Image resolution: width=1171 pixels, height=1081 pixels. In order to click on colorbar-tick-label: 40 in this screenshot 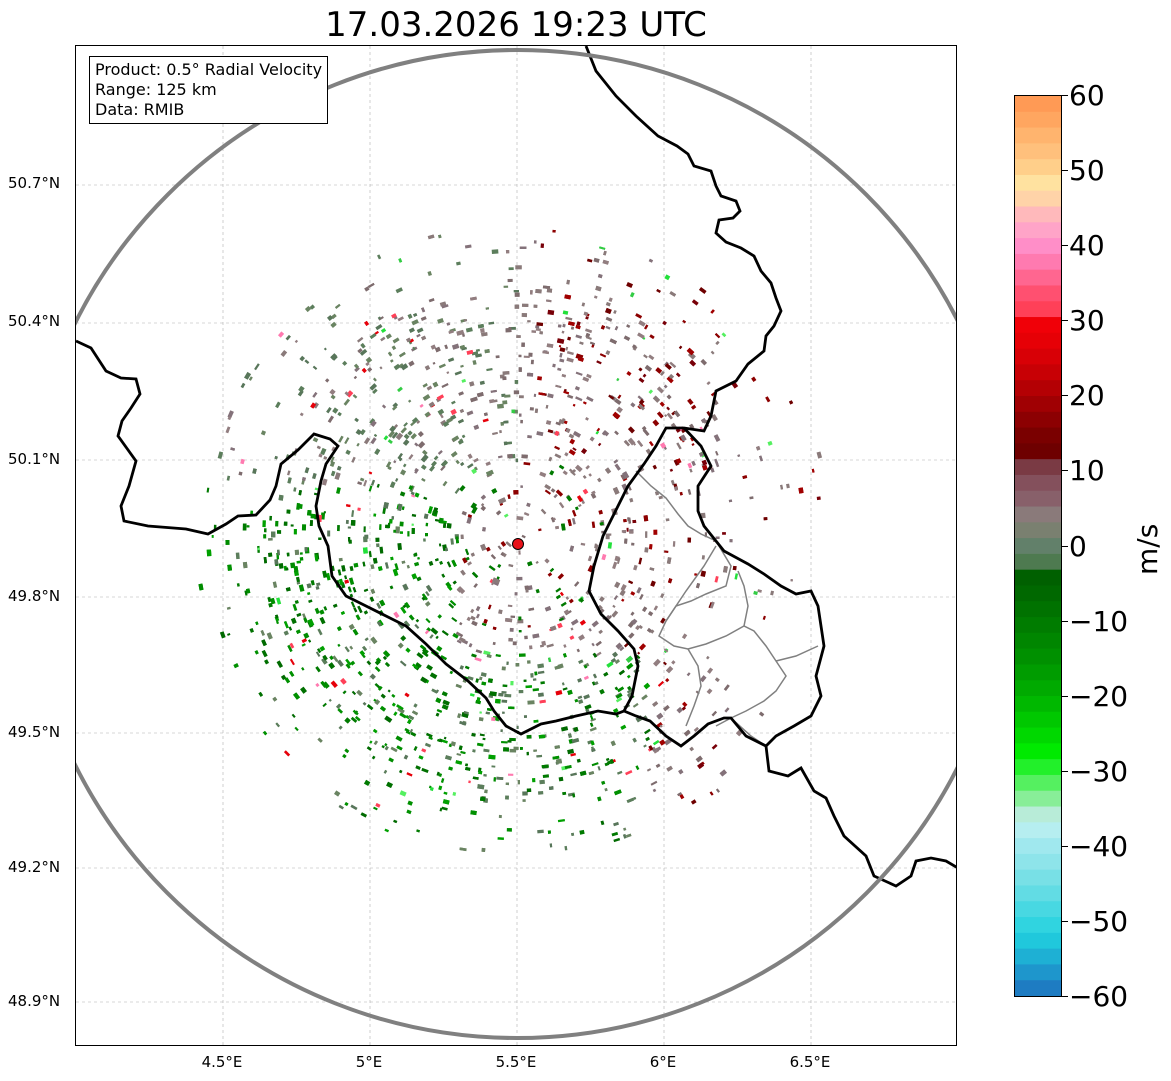, I will do `click(1087, 245)`.